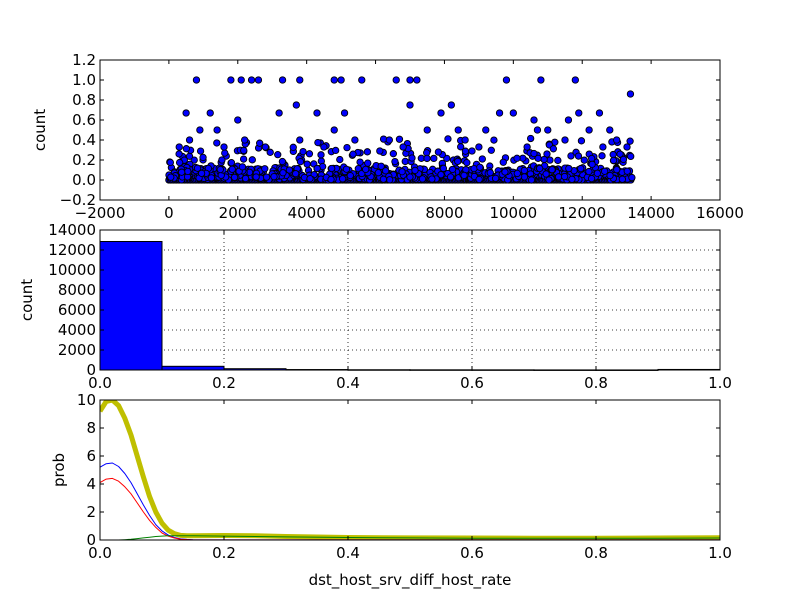 This screenshot has height=600, width=800. What do you see at coordinates (472, 553) in the screenshot?
I see `x-tick-label: 0.6` at bounding box center [472, 553].